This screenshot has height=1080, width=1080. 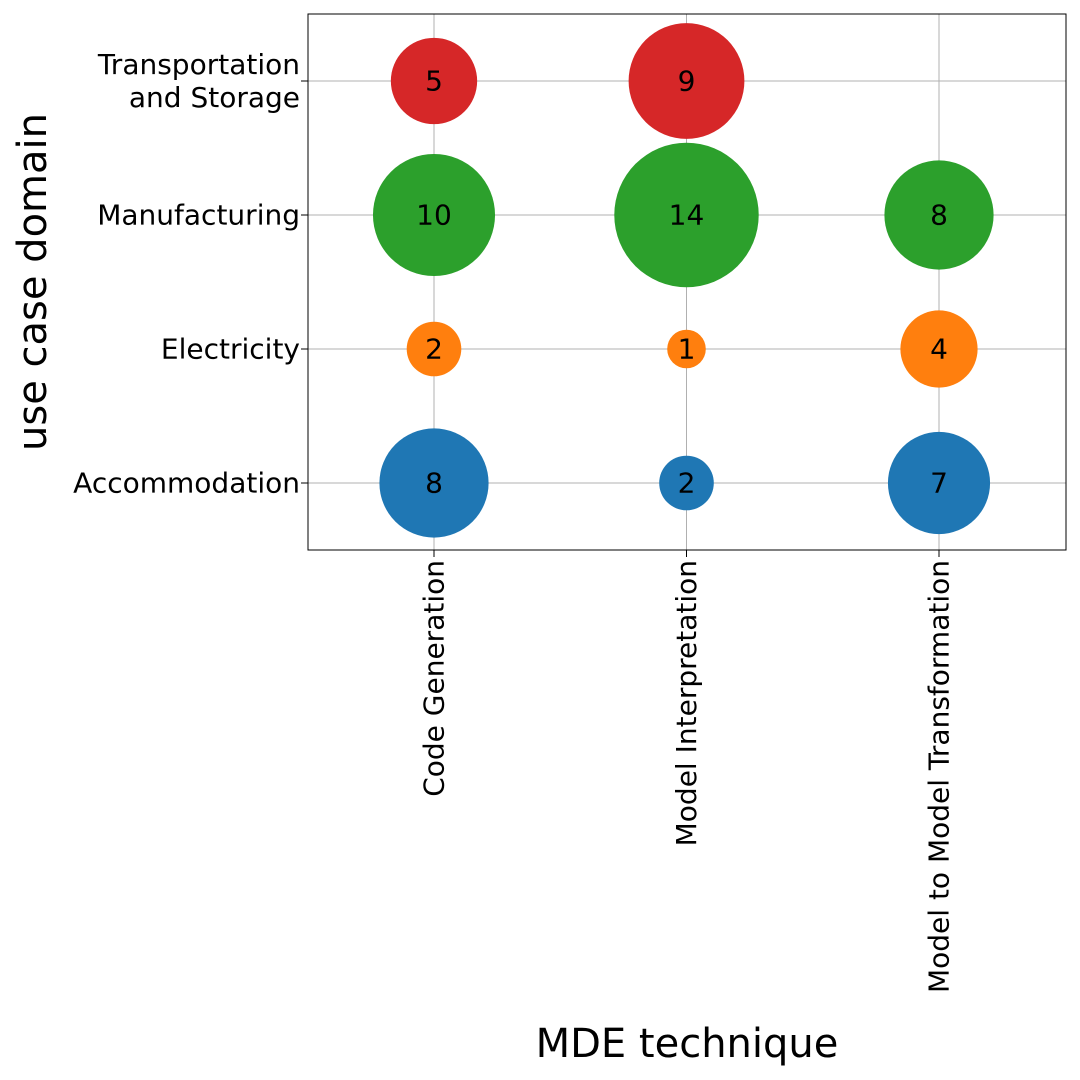 I want to click on bubble-electricity-model-interpretation, so click(x=686, y=349).